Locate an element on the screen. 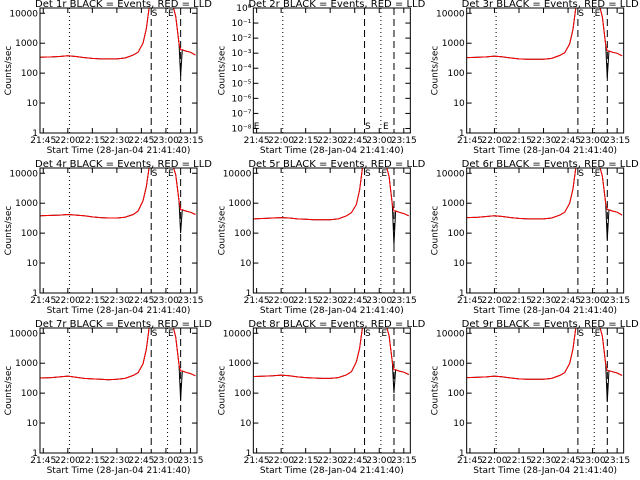  chart-title: Det 9r BLACK = Events, RED = LLD is located at coordinates (550, 324).